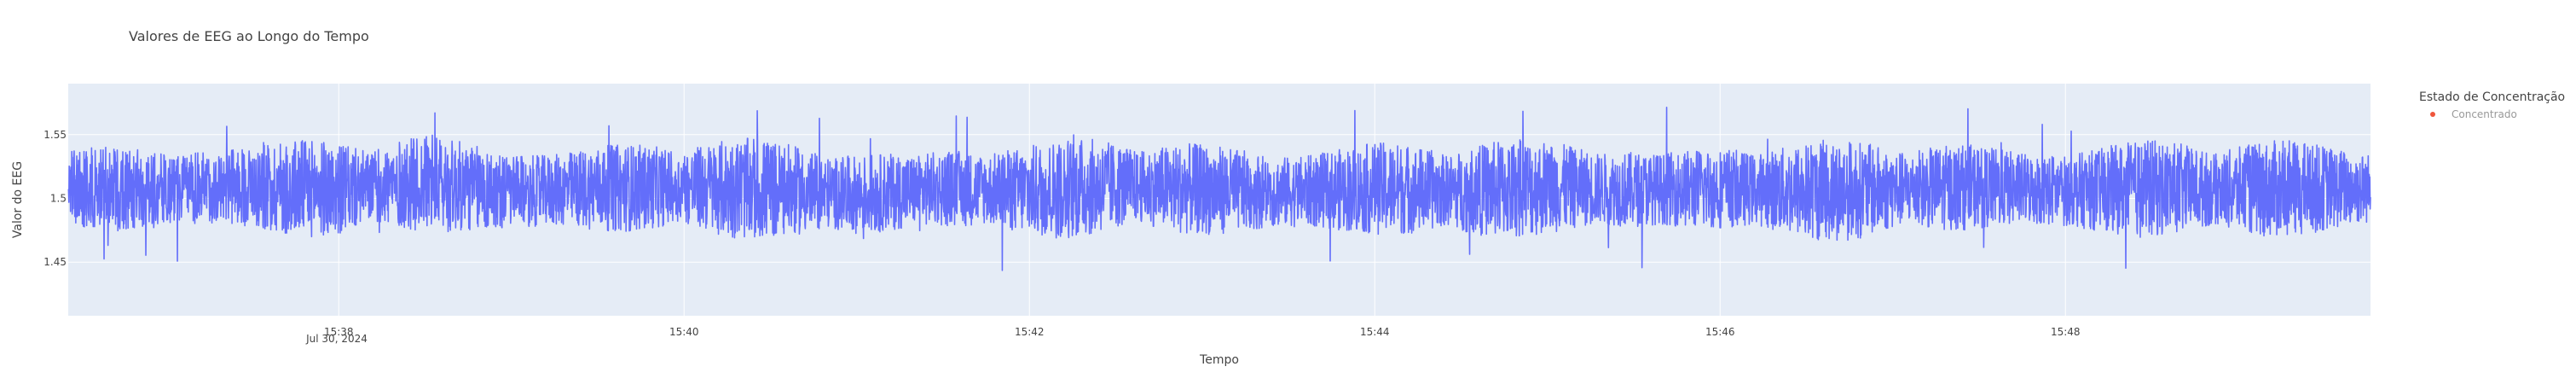 This screenshot has height=384, width=2576. What do you see at coordinates (55, 262) in the screenshot?
I see `y-tick-label: 1.45` at bounding box center [55, 262].